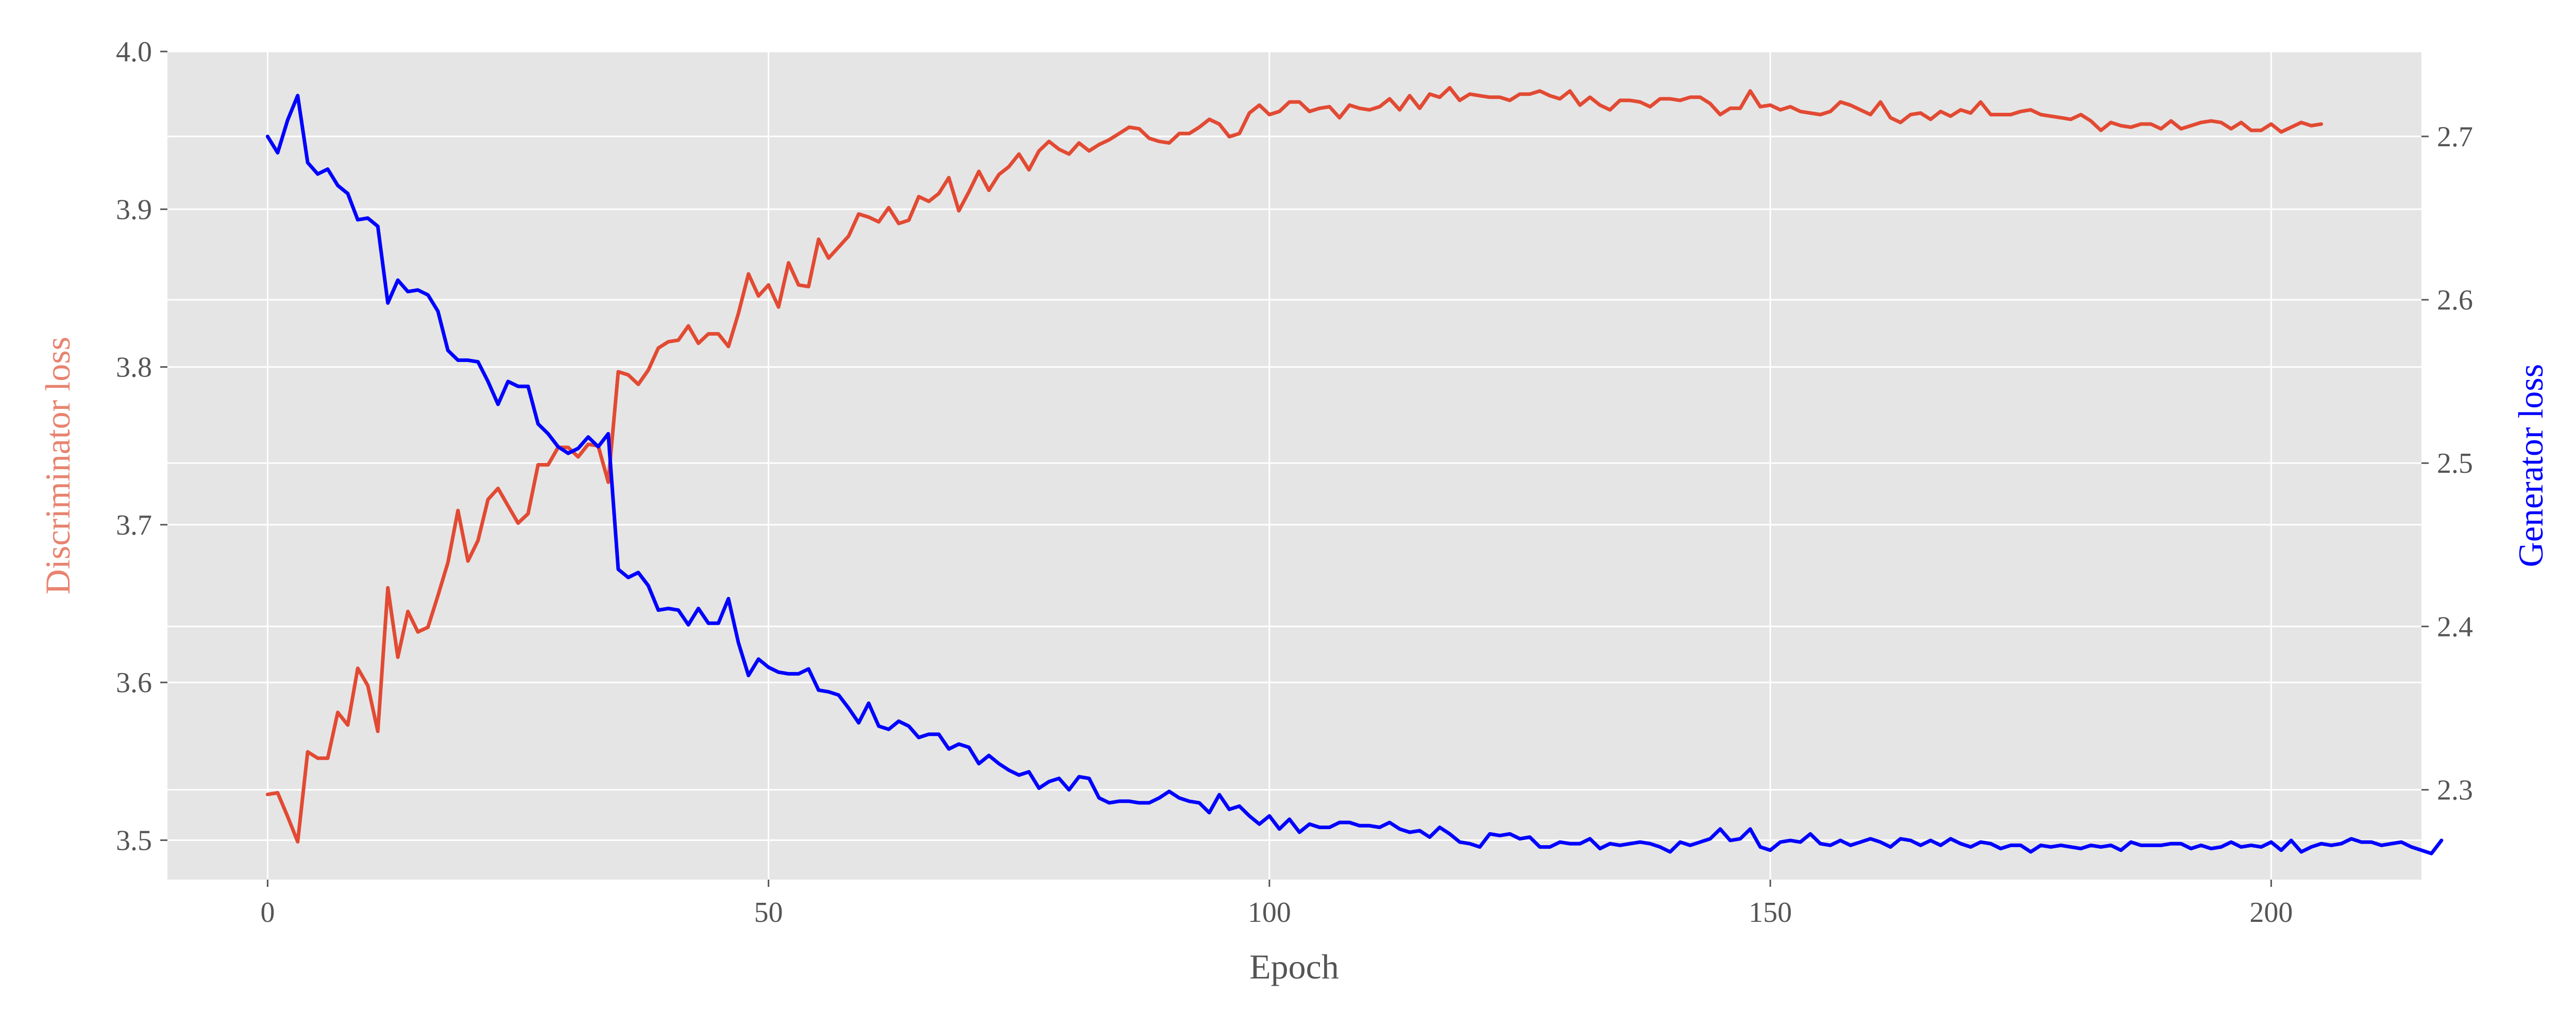 This screenshot has height=1030, width=2576. I want to click on right-y-axis-ticks: 2.3 2.4 2.5 2.6 2.7, so click(2447, 463).